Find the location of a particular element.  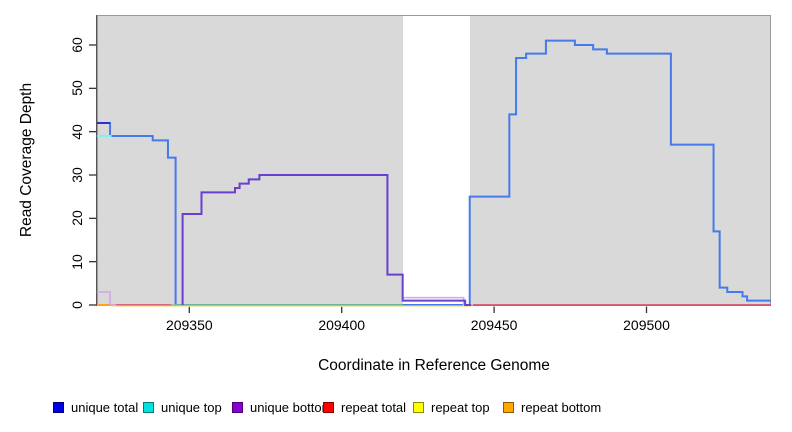

legend-label: unique top is located at coordinates (191, 407).